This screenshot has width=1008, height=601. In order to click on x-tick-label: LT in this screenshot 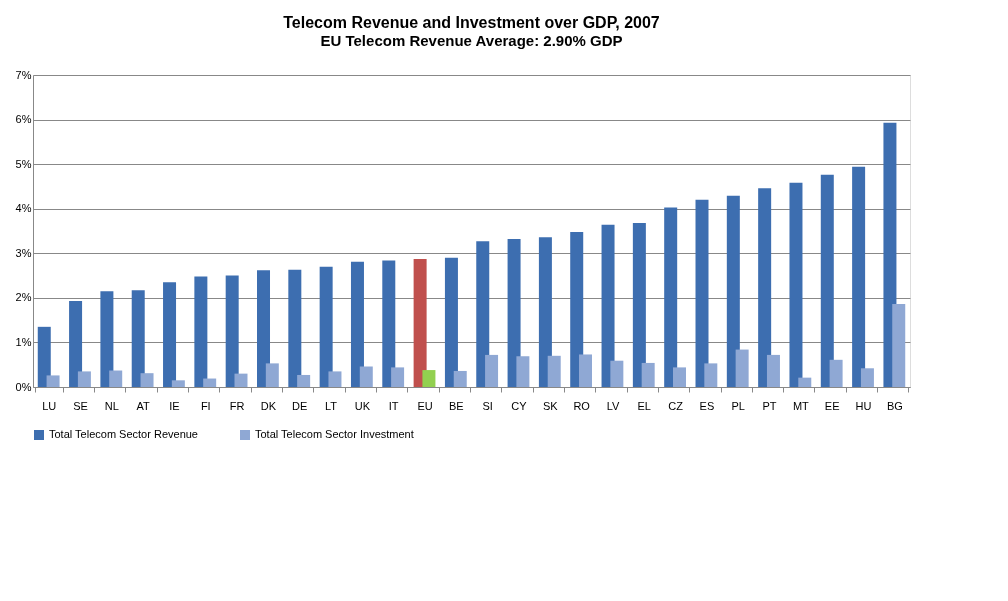, I will do `click(331, 405)`.